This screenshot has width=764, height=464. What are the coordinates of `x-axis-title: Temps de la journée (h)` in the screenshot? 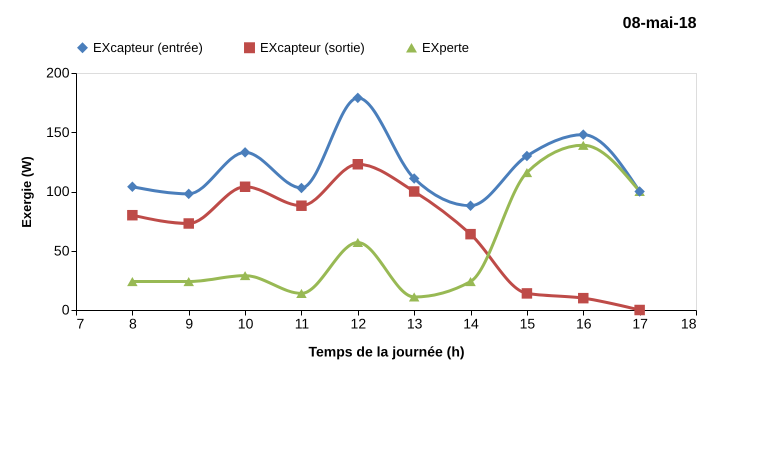 It's located at (386, 352).